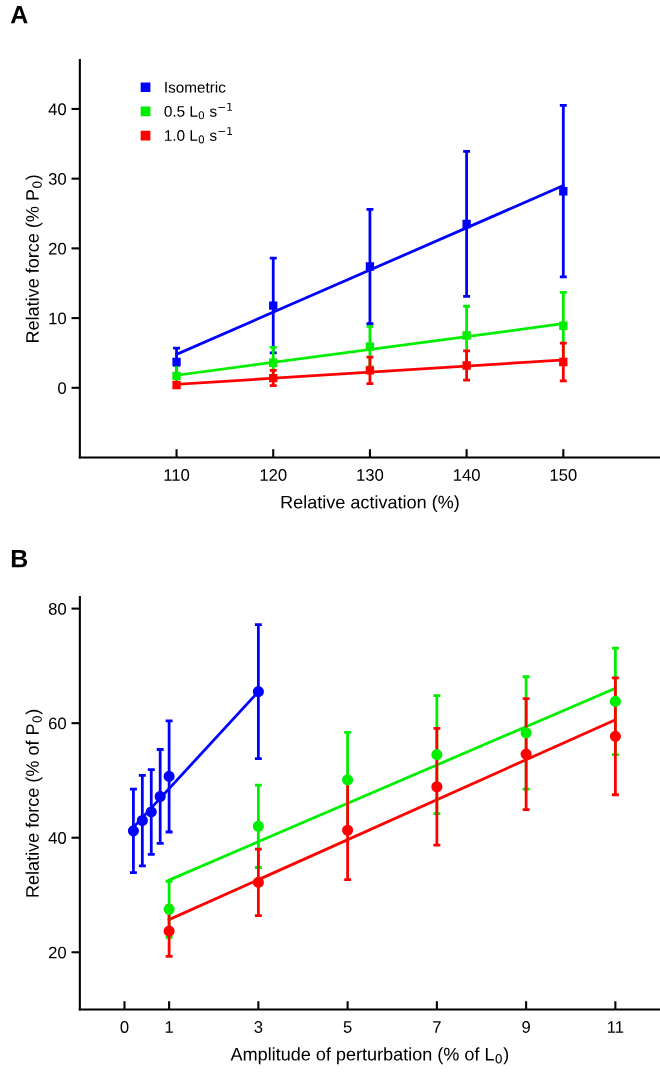 The height and width of the screenshot is (1074, 660). I want to click on x-tick-label: 11, so click(615, 1027).